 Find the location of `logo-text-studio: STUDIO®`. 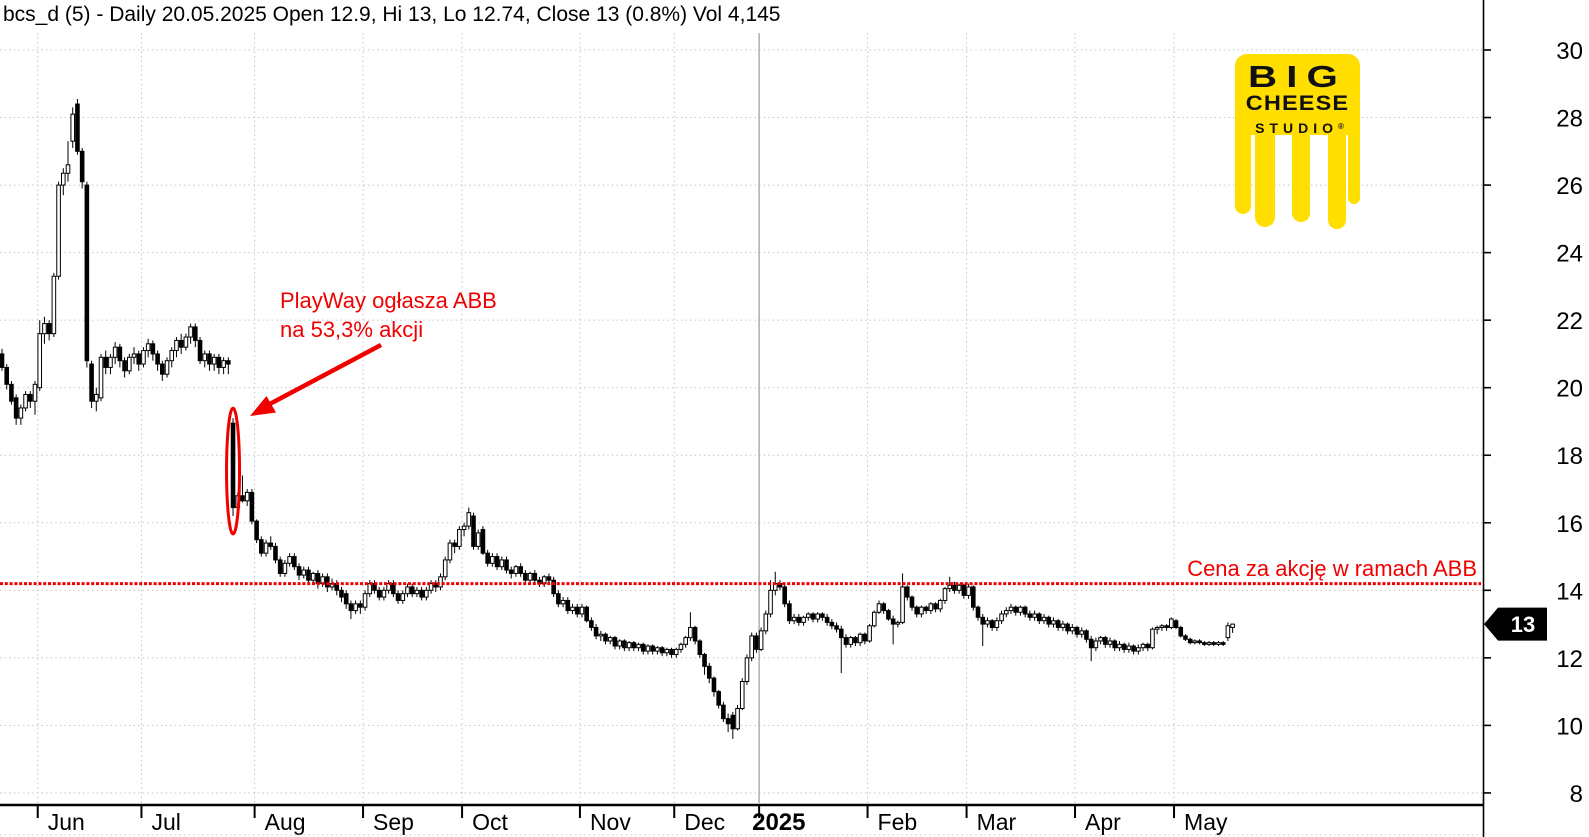

logo-text-studio: STUDIO® is located at coordinates (1299, 128).